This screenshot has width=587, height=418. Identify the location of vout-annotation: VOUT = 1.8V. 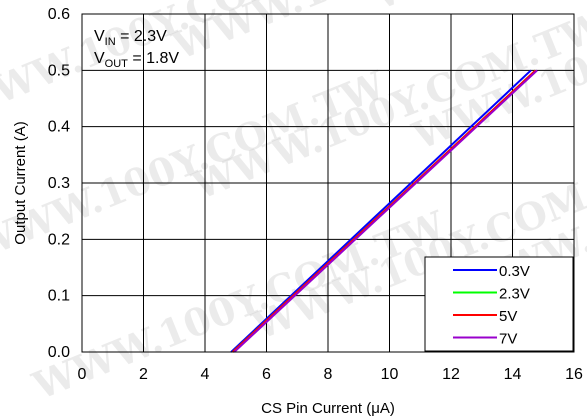
(136, 60).